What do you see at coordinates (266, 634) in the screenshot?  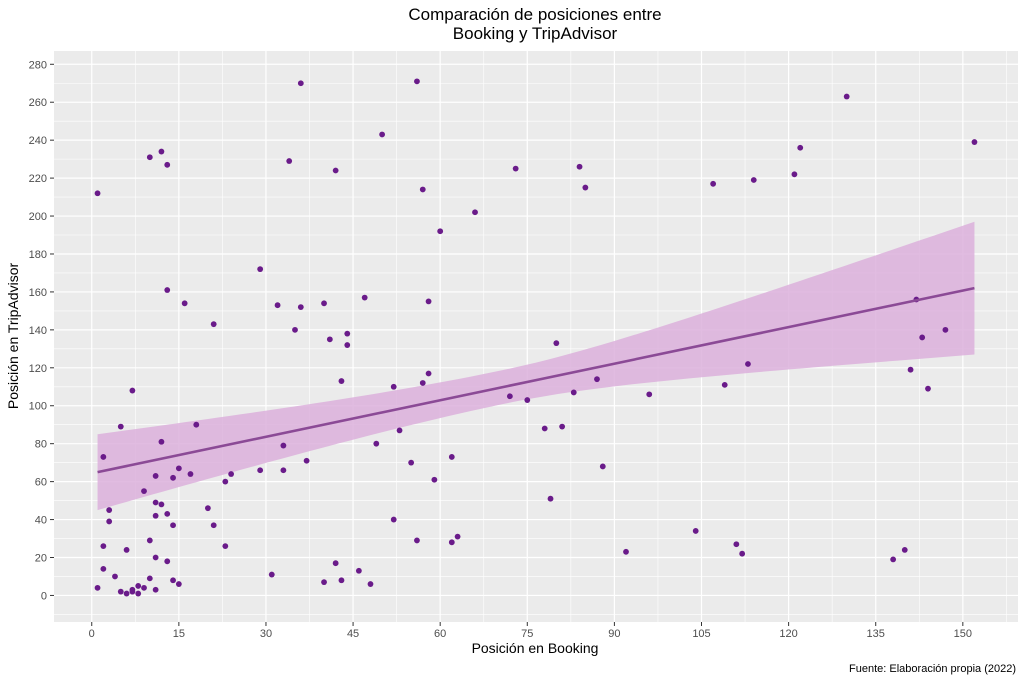 I see `x-tick-label: 30` at bounding box center [266, 634].